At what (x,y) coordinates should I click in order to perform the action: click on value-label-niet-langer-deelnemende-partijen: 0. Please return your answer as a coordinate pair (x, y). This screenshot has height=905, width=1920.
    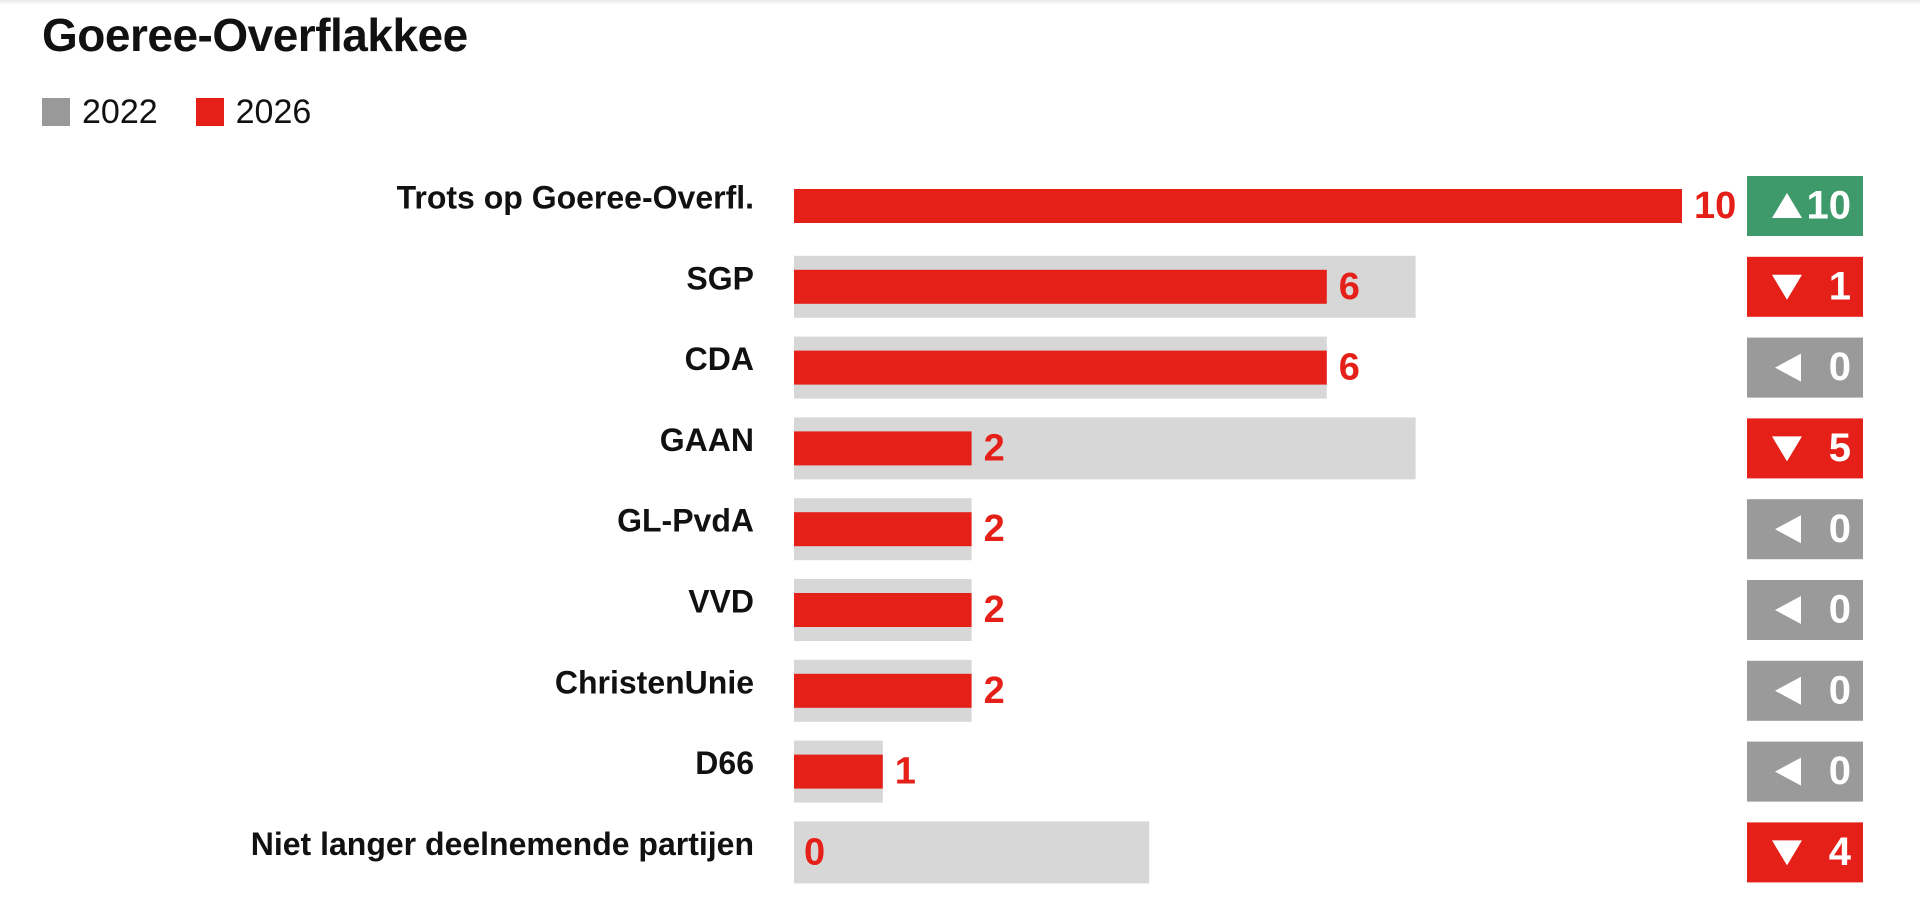
    Looking at the image, I should click on (814, 852).